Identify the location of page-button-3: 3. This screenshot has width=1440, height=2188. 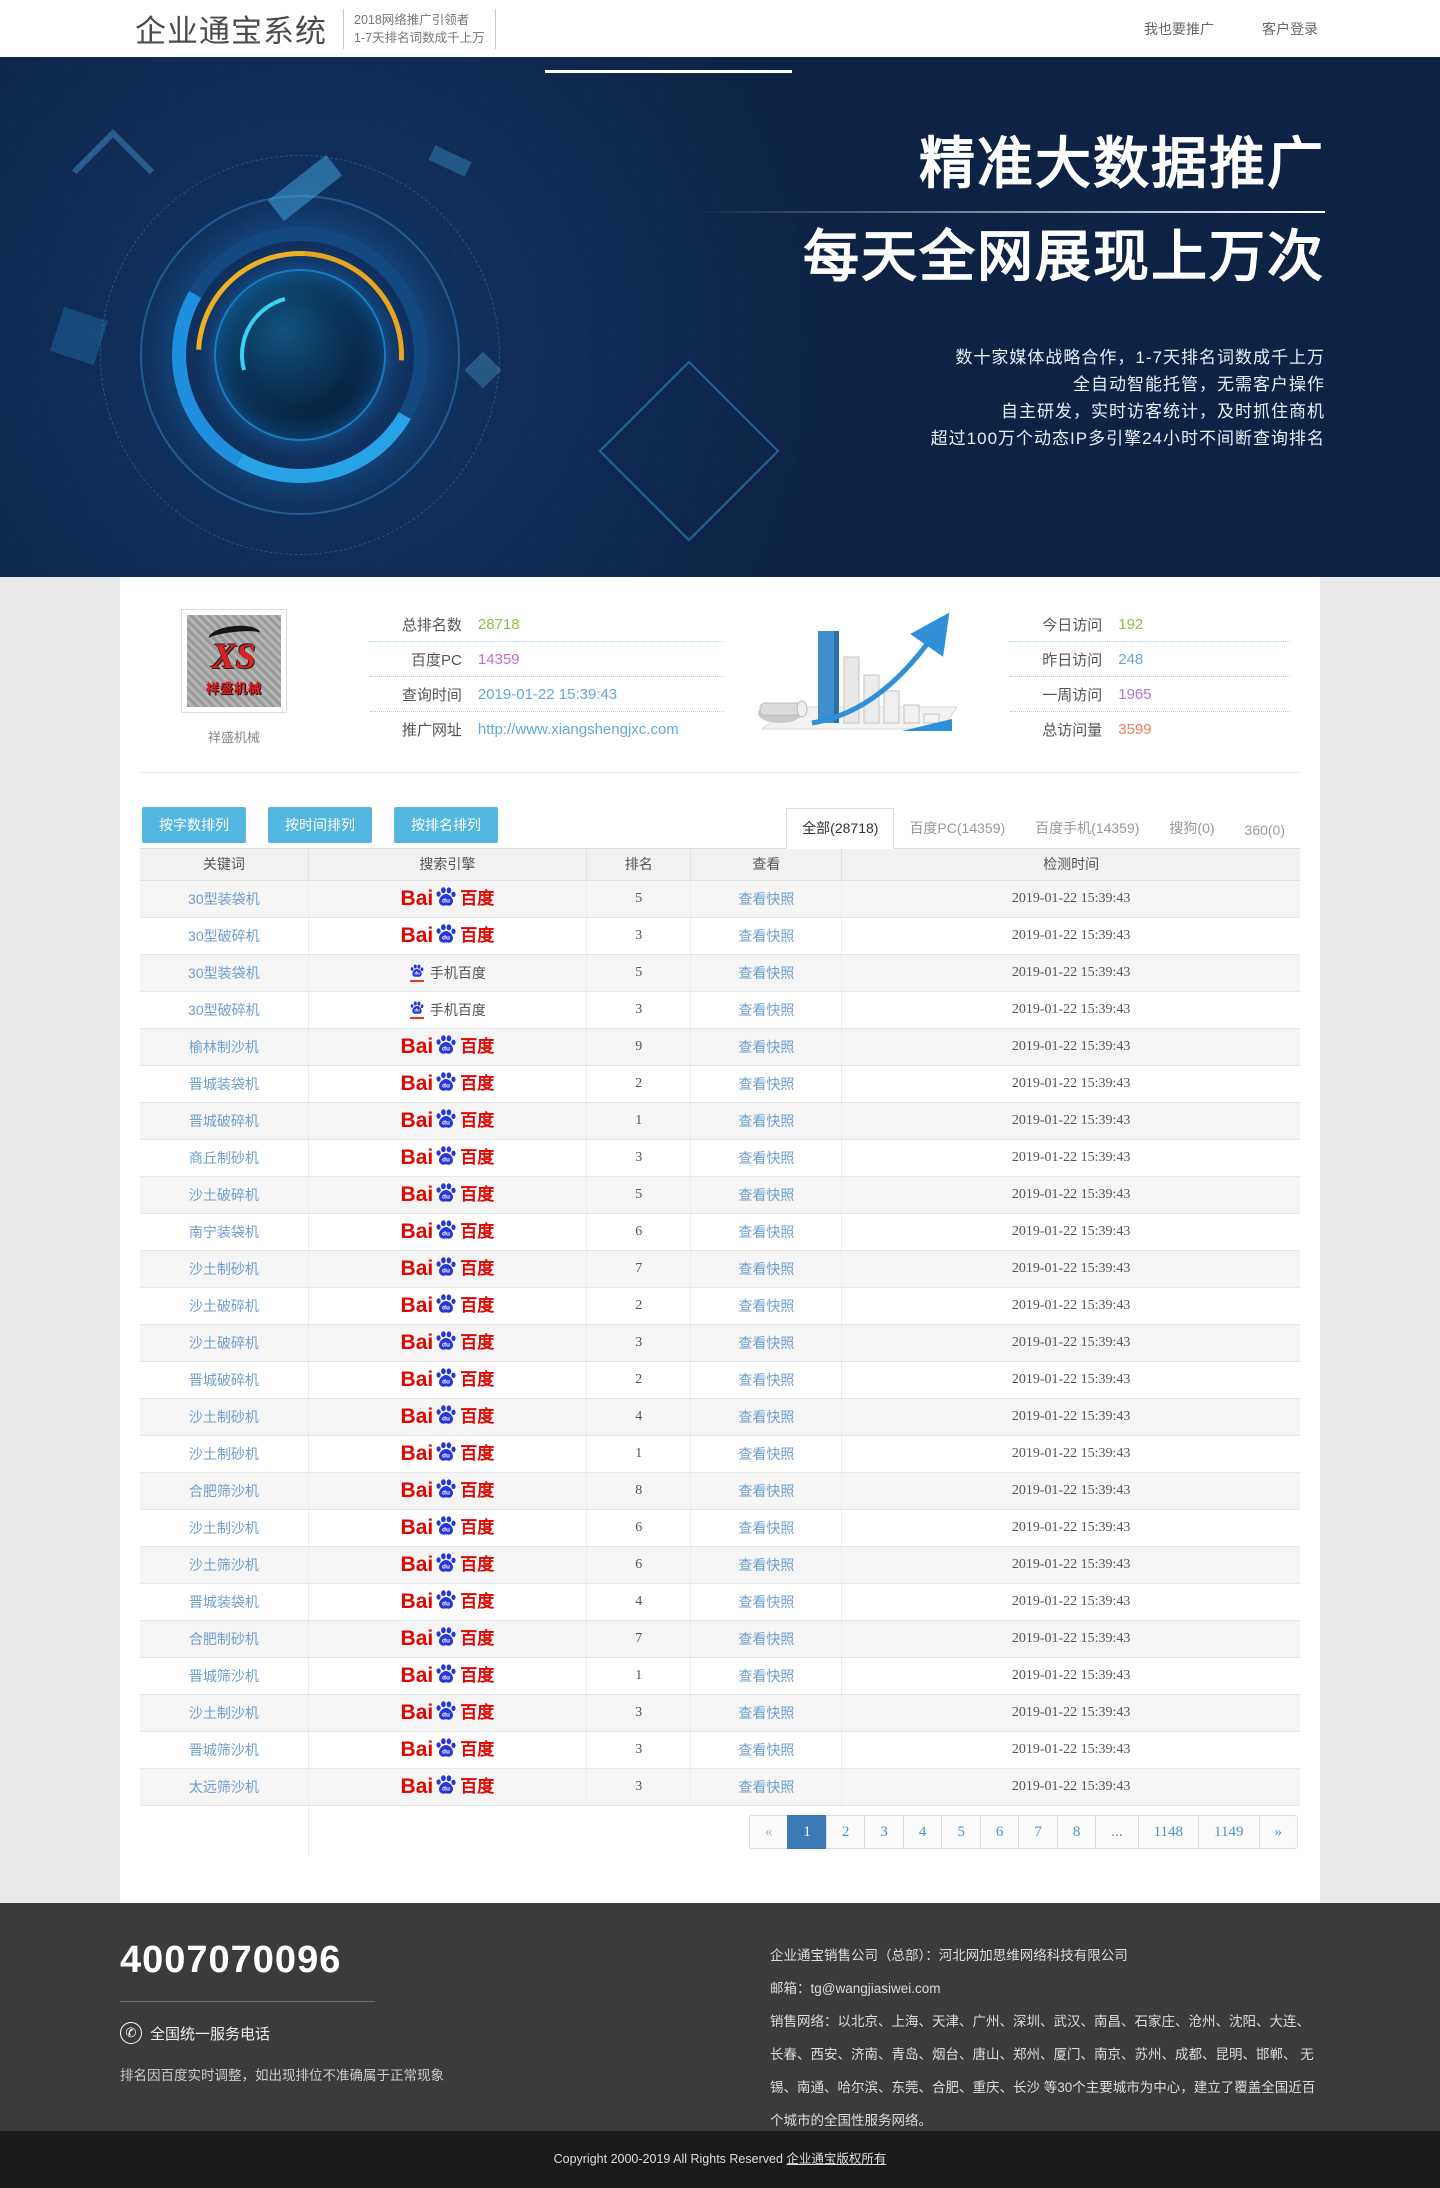
(884, 1831).